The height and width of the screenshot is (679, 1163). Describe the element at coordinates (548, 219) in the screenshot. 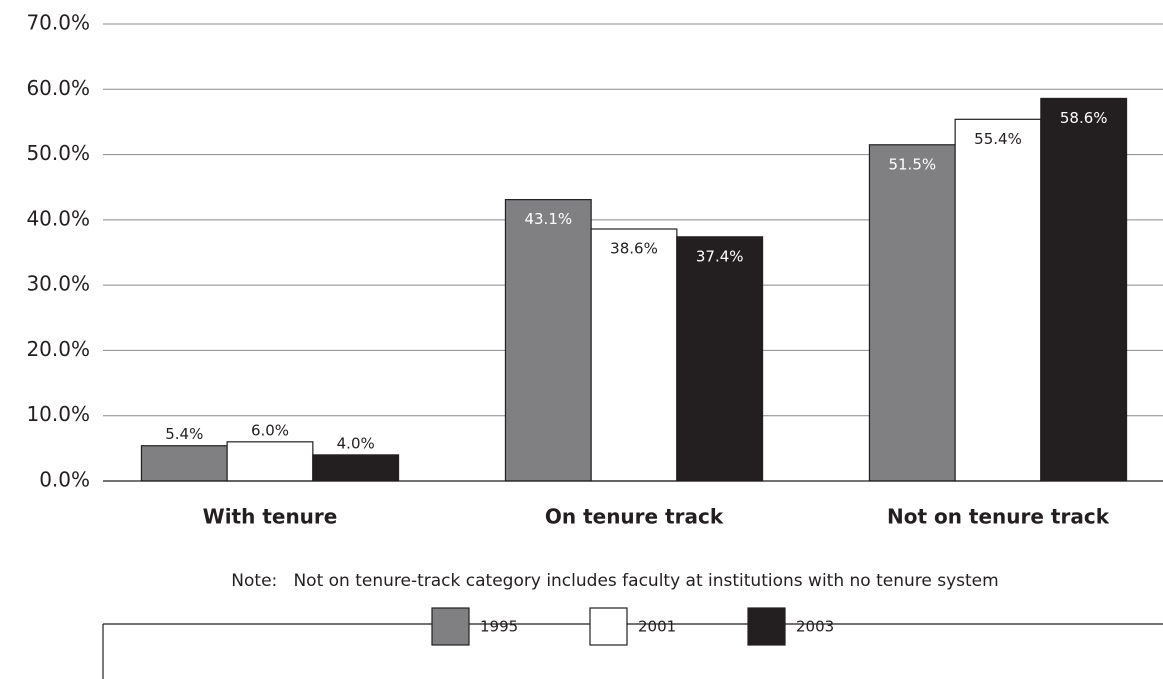

I see `value-label: 43.1%` at that location.